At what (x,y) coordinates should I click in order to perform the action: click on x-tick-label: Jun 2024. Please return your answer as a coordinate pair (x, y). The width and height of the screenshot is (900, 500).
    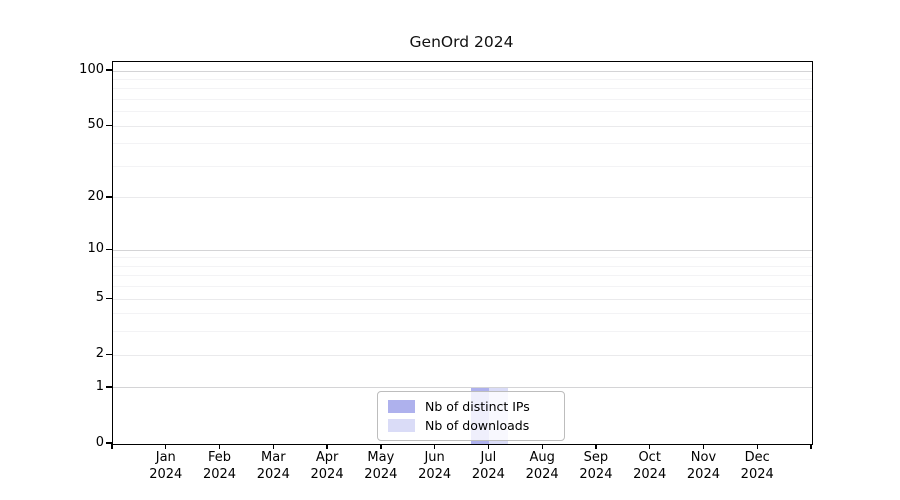
    Looking at the image, I should click on (435, 466).